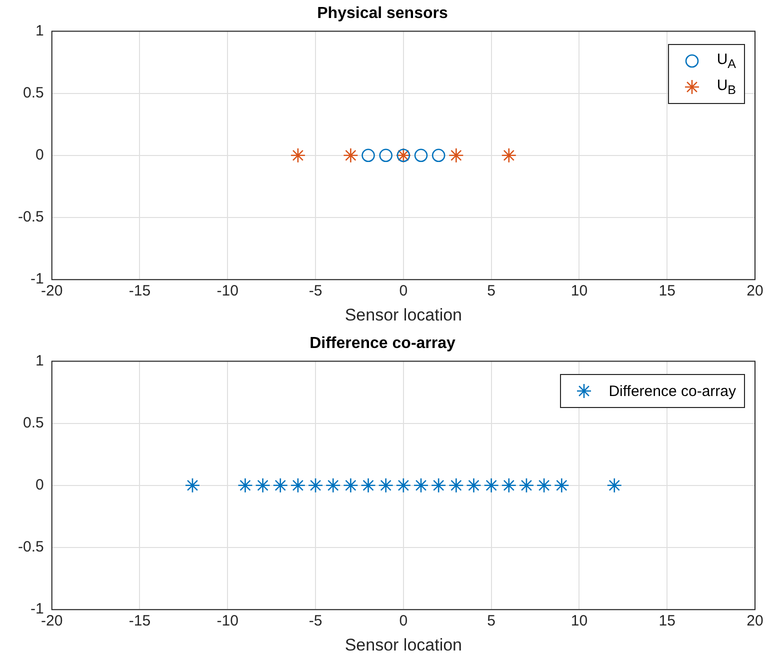 The width and height of the screenshot is (771, 660). Describe the element at coordinates (726, 61) in the screenshot. I see `legend-label: U$_{A}$` at that location.